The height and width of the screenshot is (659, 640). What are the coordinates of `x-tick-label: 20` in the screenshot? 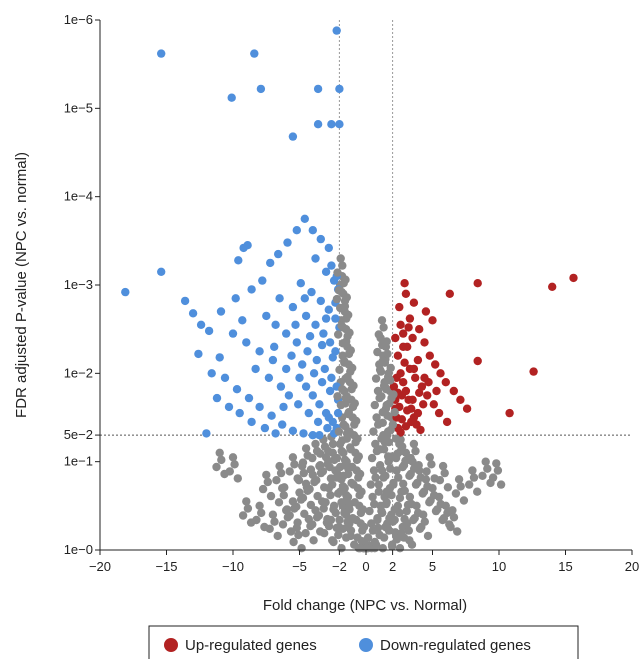 It's located at (632, 566).